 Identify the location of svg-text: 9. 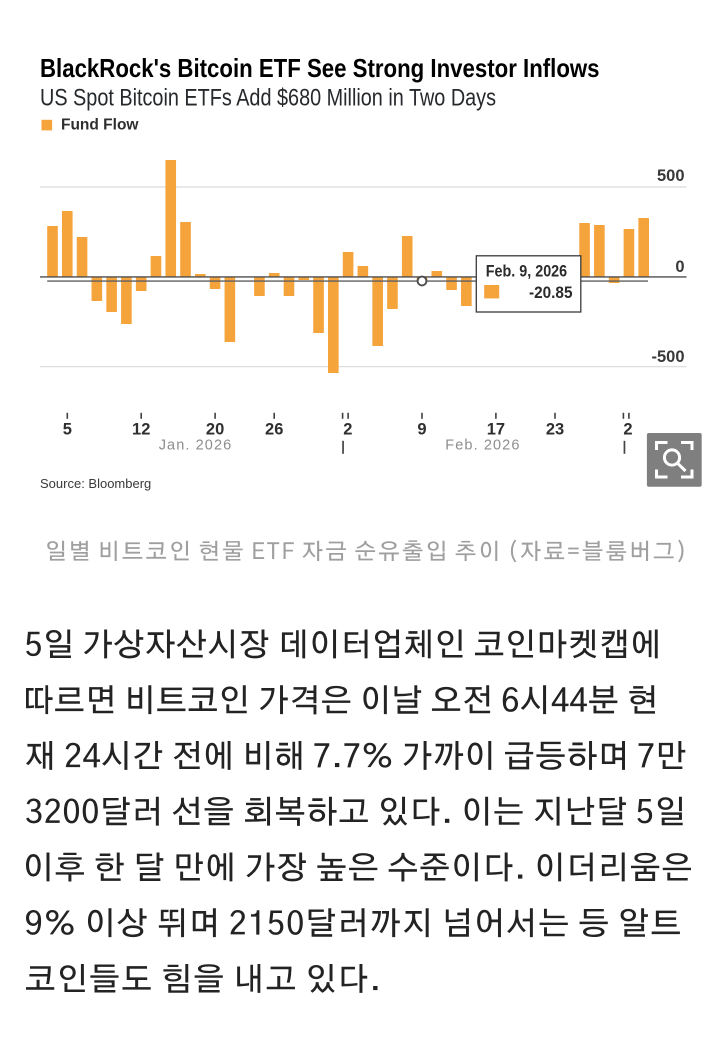
(421, 430).